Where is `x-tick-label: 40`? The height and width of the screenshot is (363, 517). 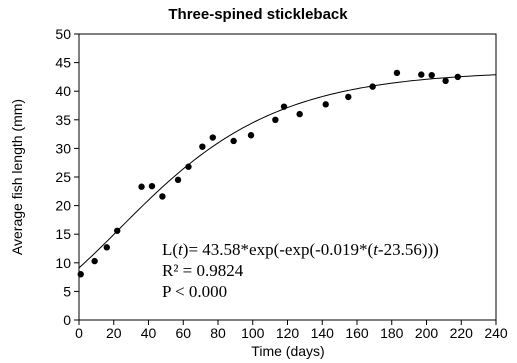
x-tick-label: 40 is located at coordinates (149, 333).